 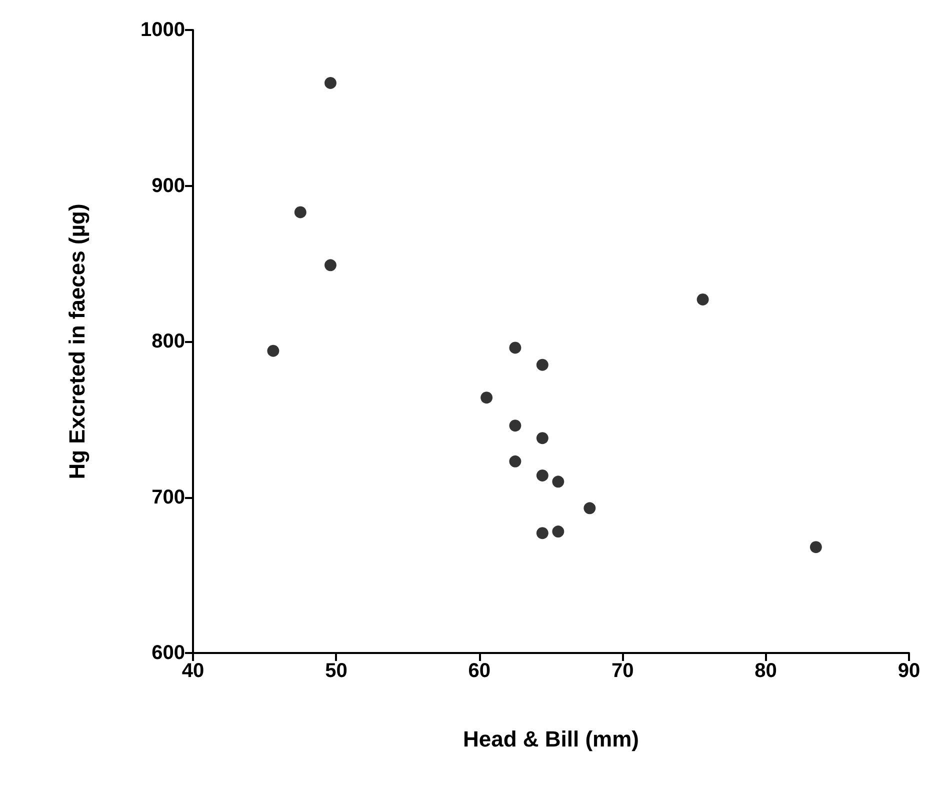 I want to click on y-tick-label: 900, so click(x=168, y=185).